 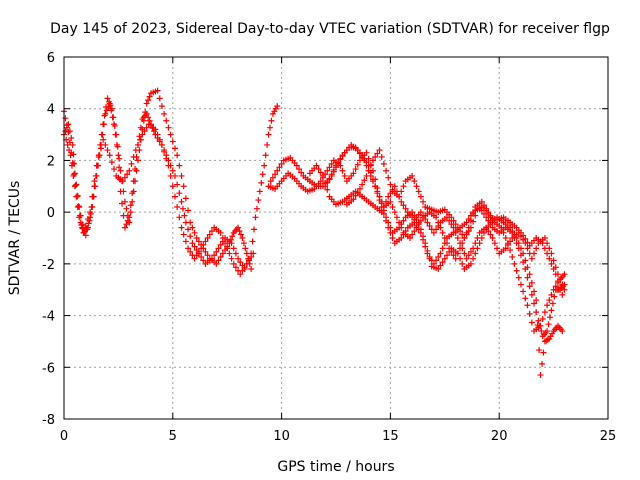 What do you see at coordinates (51, 110) in the screenshot?
I see `y-tick-label: 4` at bounding box center [51, 110].